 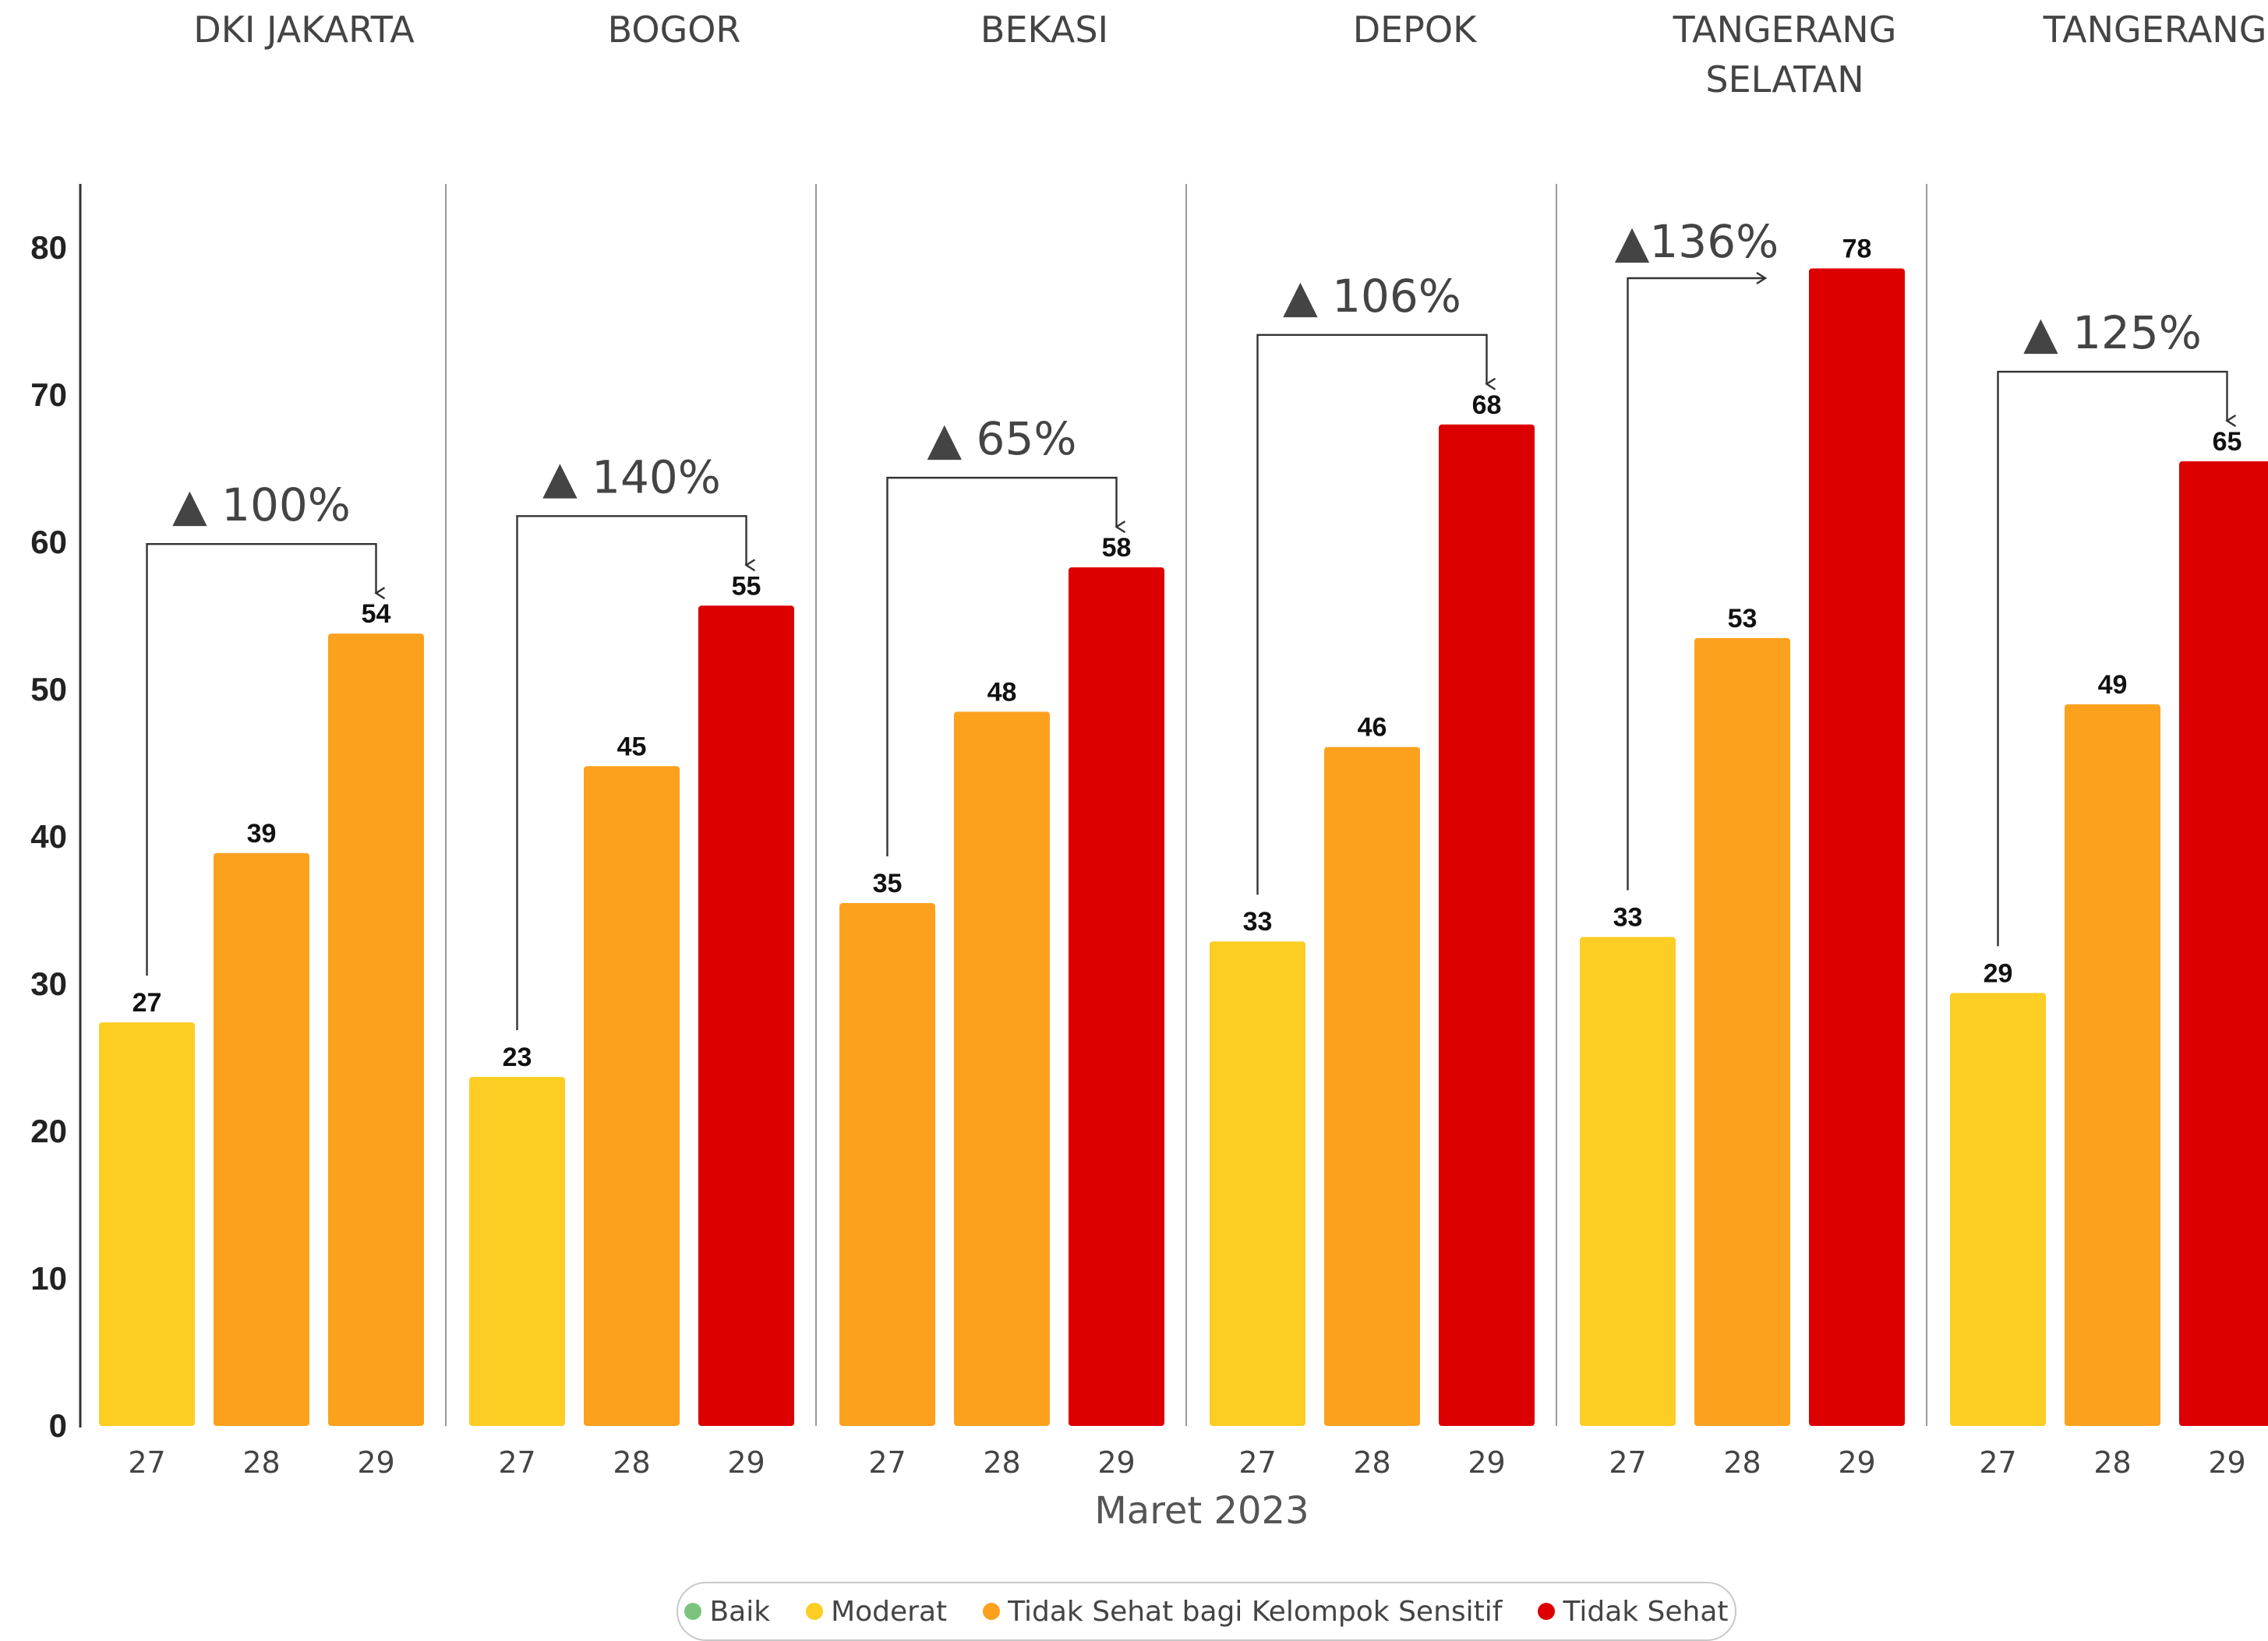 What do you see at coordinates (1201, 1511) in the screenshot?
I see `x-axis-title: Maret 2023` at bounding box center [1201, 1511].